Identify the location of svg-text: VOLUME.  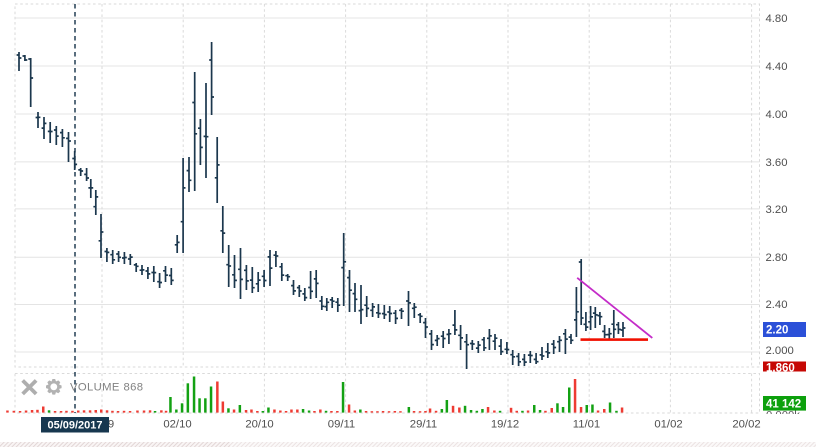
(95, 388).